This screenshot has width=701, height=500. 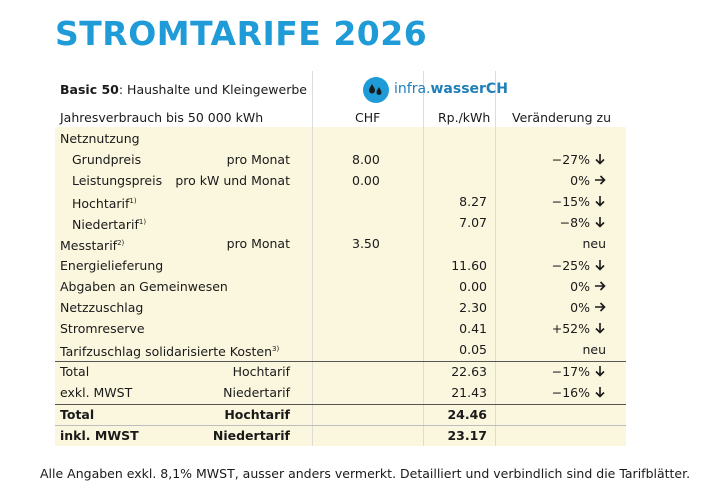 What do you see at coordinates (565, 265) in the screenshot?
I see `change-value: −25%` at bounding box center [565, 265].